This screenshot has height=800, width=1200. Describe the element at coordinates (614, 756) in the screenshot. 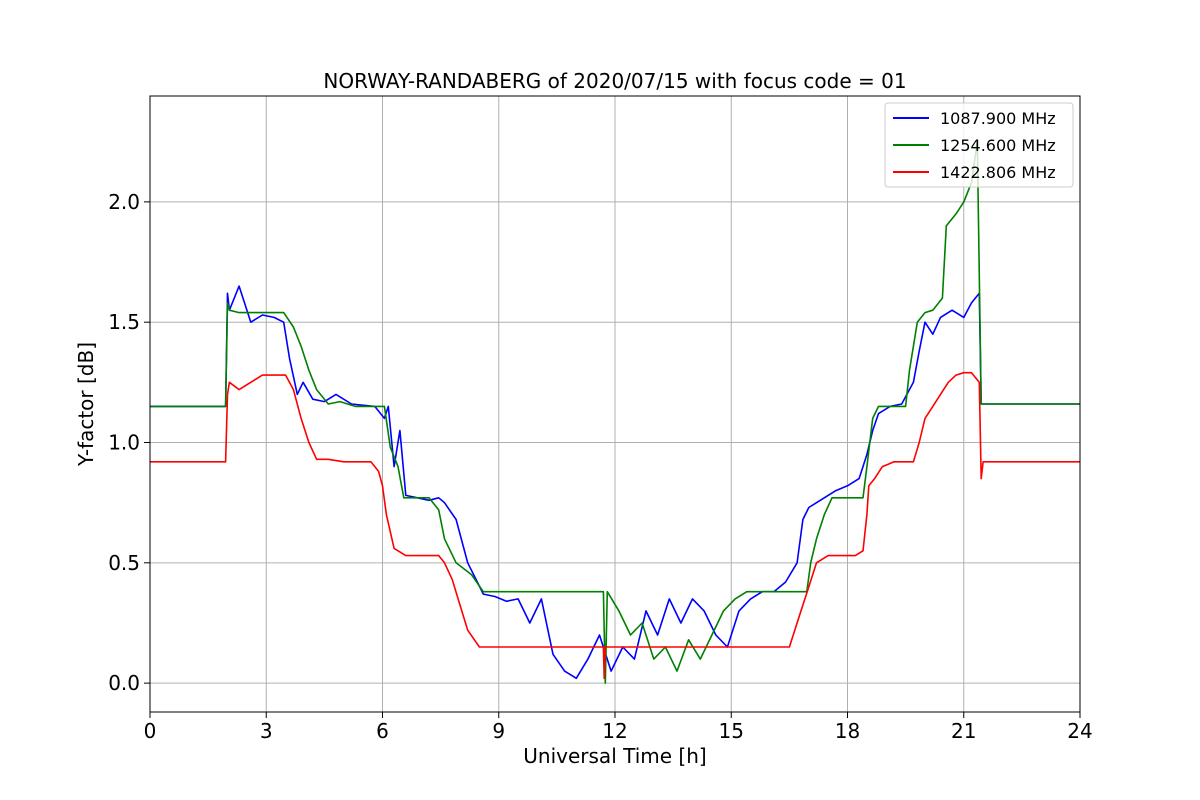

I see `x-axis-label: Universal Time [h]` at that location.